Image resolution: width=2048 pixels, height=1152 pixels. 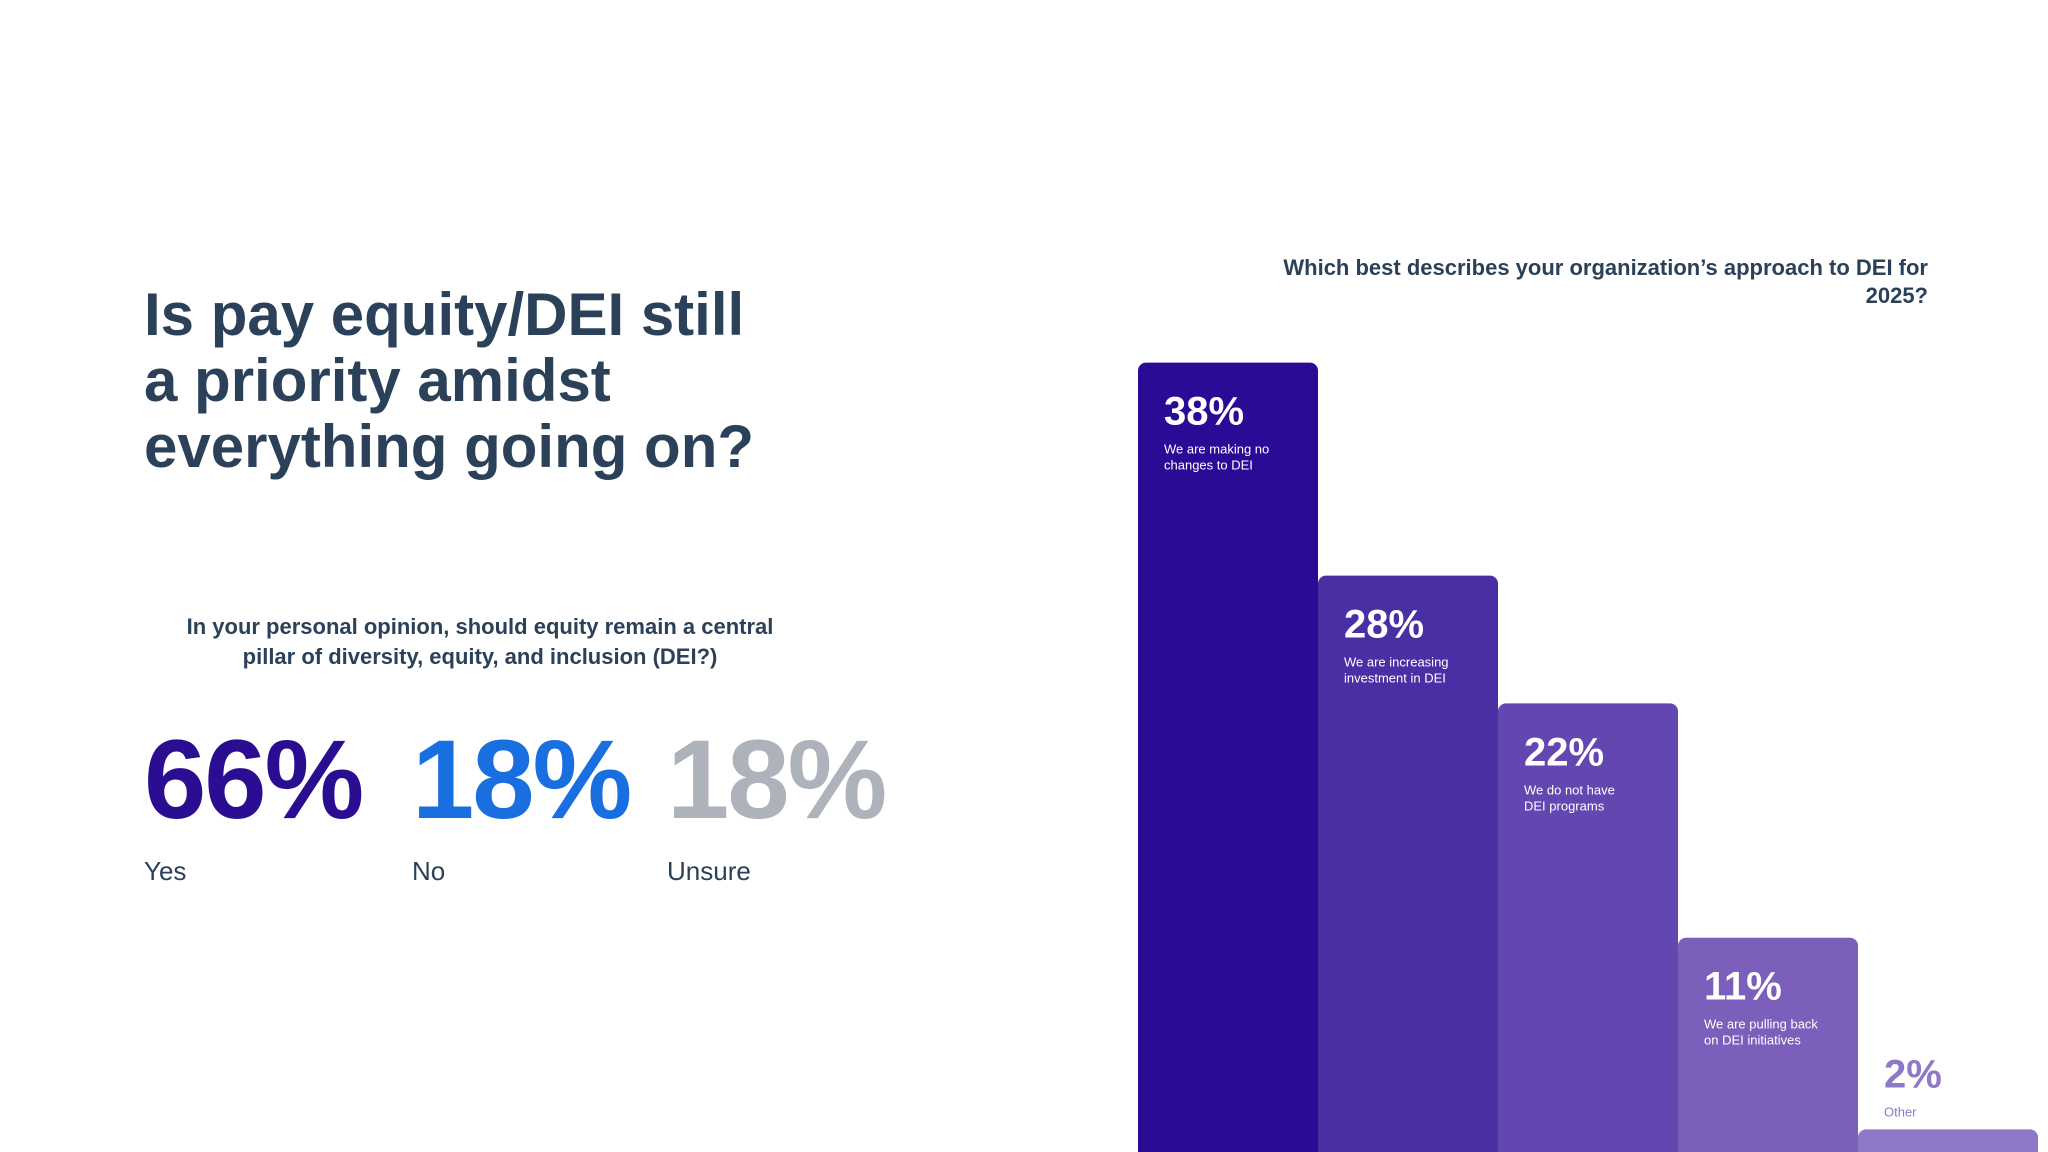 I want to click on stat-no-label: No, so click(x=429, y=871).